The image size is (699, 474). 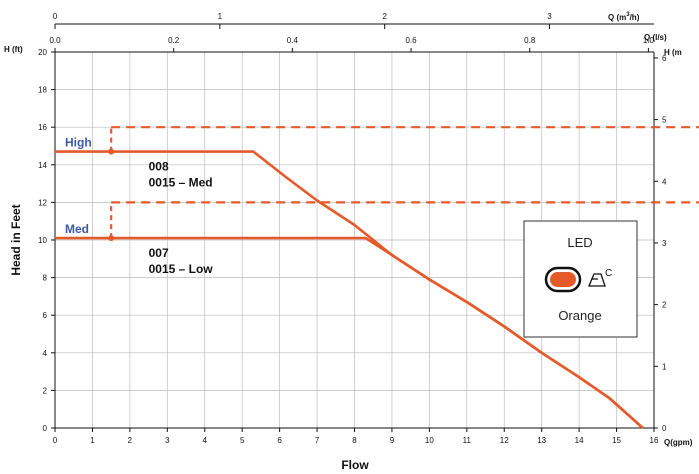 What do you see at coordinates (660, 243) in the screenshot?
I see `right-axis-m: 0 1 2 3 4 5 6` at bounding box center [660, 243].